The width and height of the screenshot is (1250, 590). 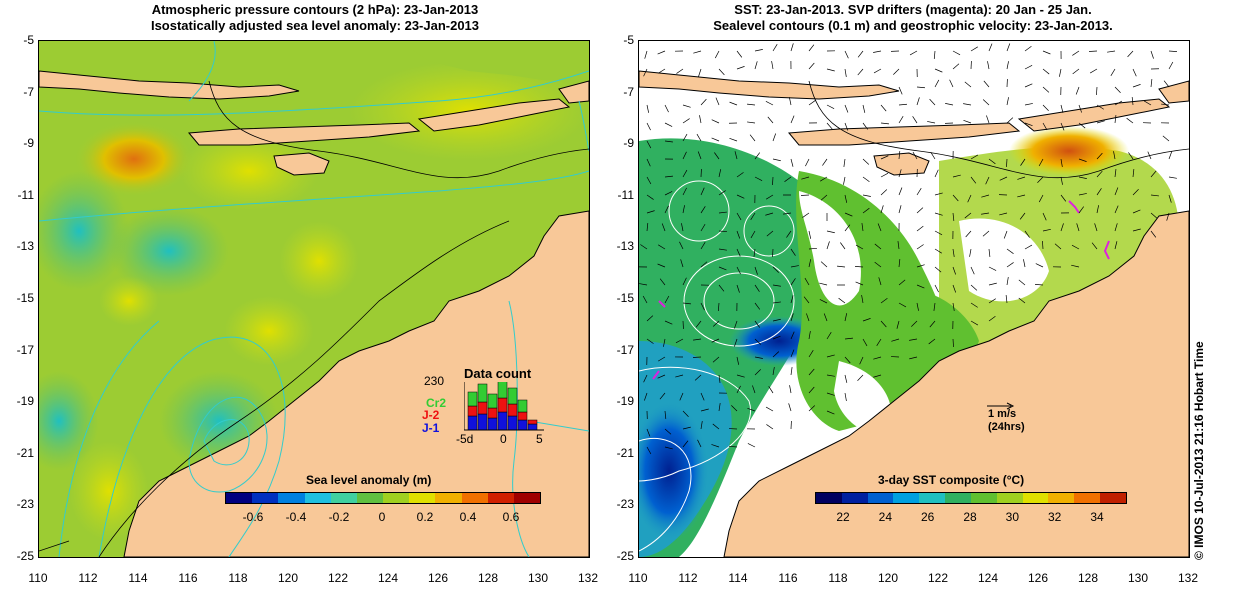 What do you see at coordinates (625, 194) in the screenshot?
I see `right-lat-tick: -11` at bounding box center [625, 194].